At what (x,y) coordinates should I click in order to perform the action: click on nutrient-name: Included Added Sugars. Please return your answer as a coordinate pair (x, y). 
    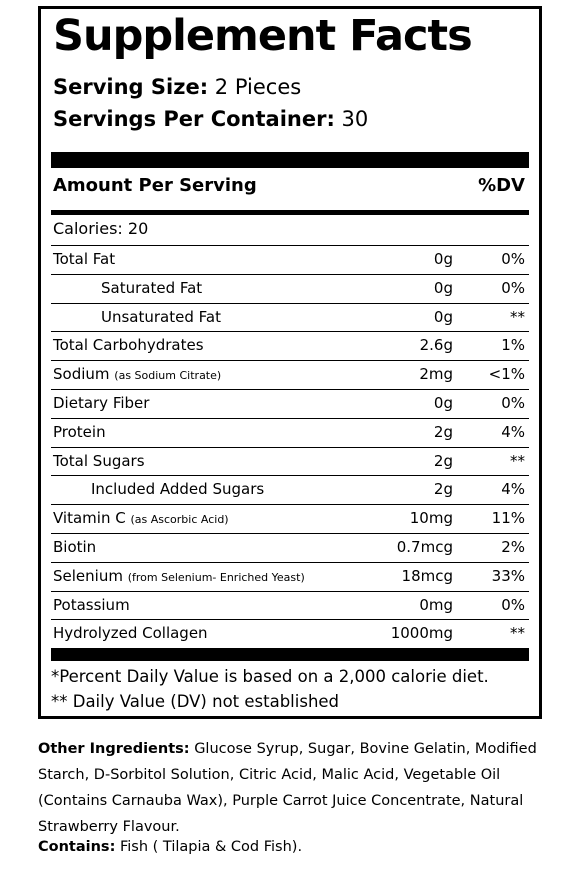
    Looking at the image, I should click on (178, 489).